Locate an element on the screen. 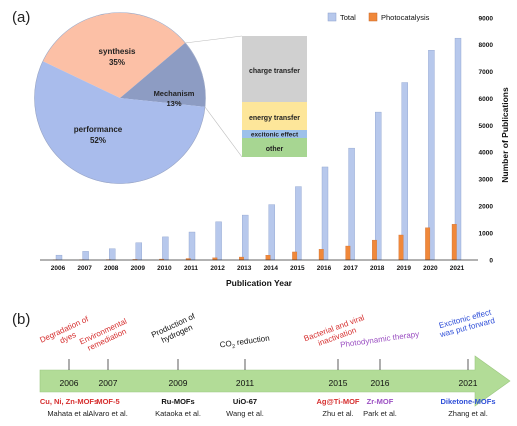  timeline-mof-2007: MOF-5 is located at coordinates (107, 401).